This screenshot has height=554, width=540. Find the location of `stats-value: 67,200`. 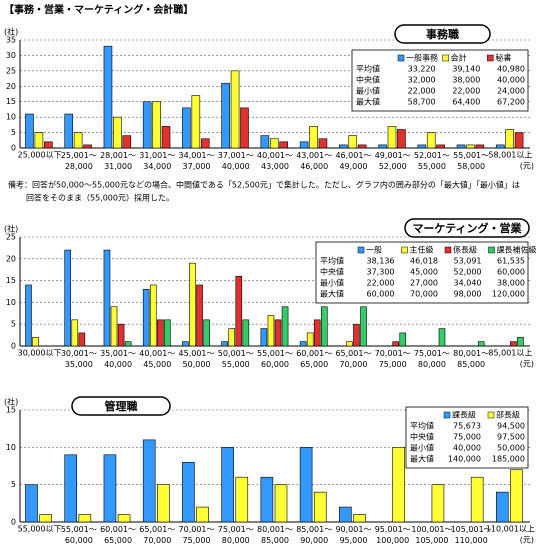

stats-value: 67,200 is located at coordinates (511, 102).